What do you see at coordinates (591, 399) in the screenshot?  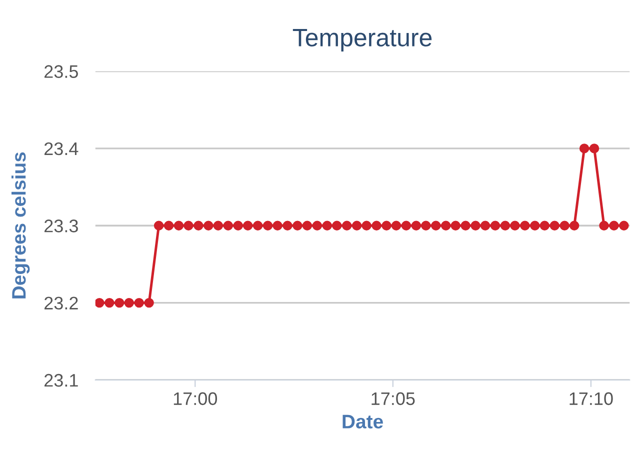 I see `x-tick-label: 17:10` at bounding box center [591, 399].